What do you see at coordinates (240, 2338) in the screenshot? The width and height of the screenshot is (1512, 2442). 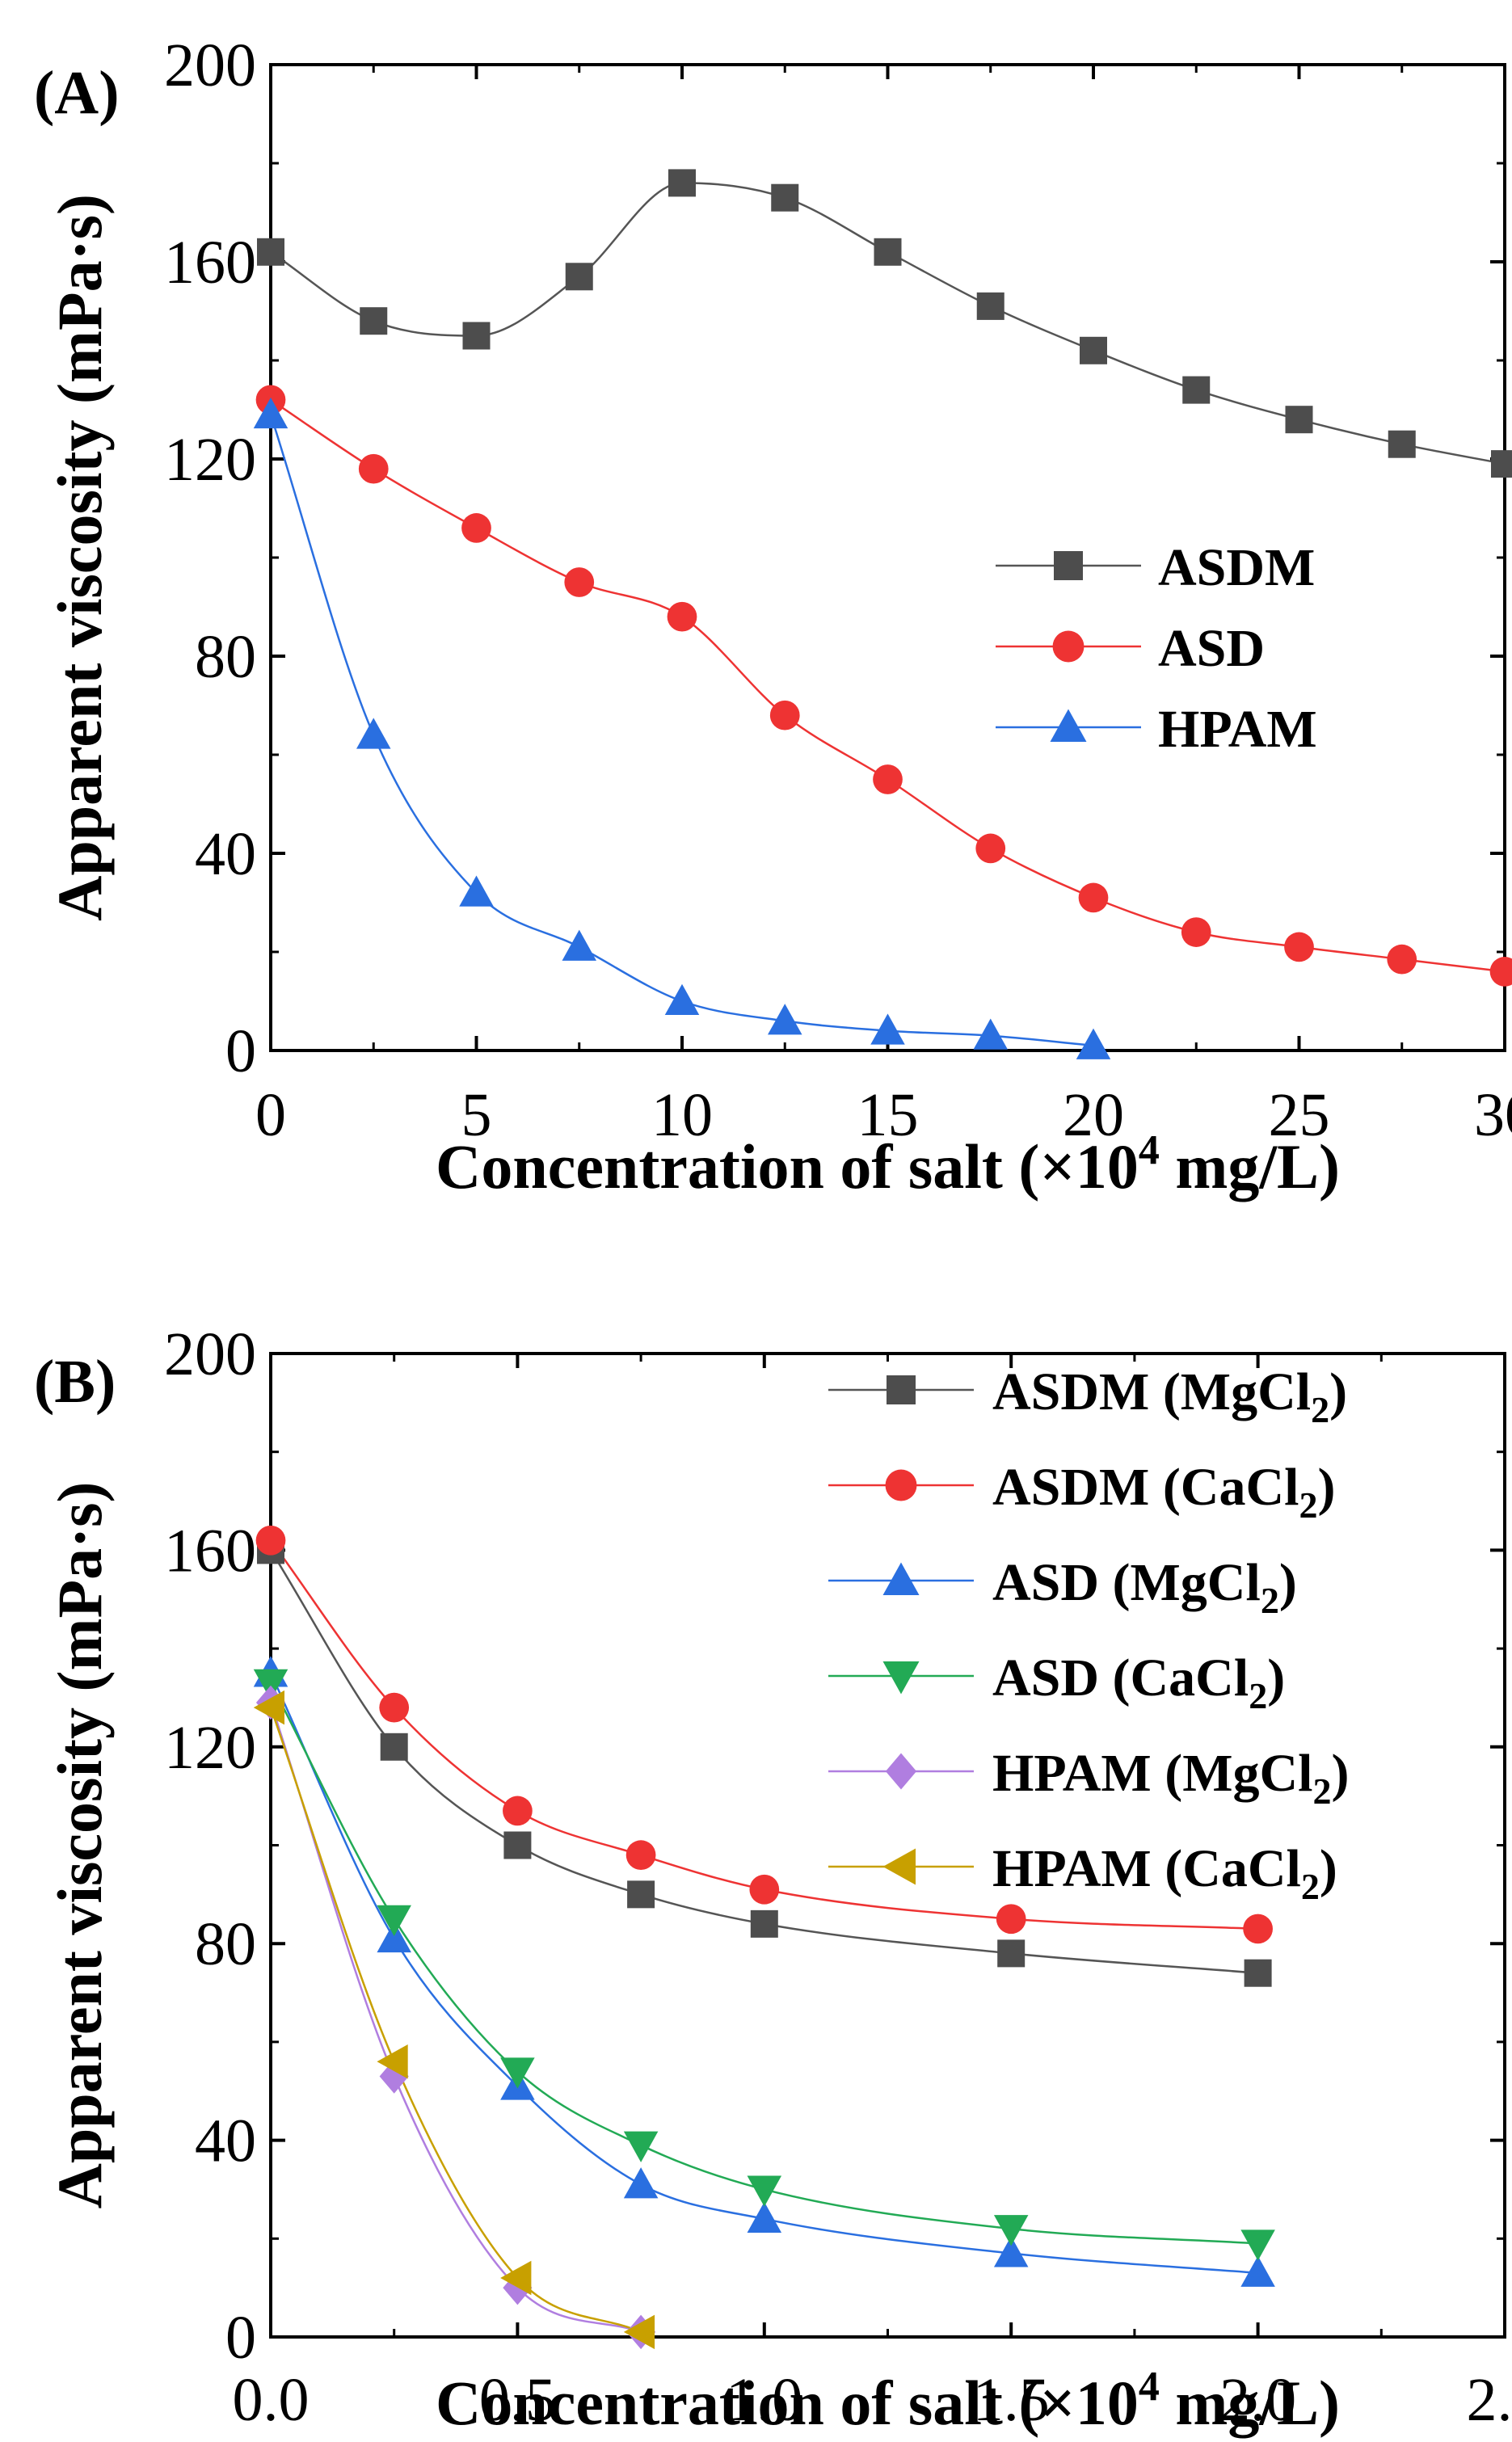 I see `y-tick-label: 0` at bounding box center [240, 2338].